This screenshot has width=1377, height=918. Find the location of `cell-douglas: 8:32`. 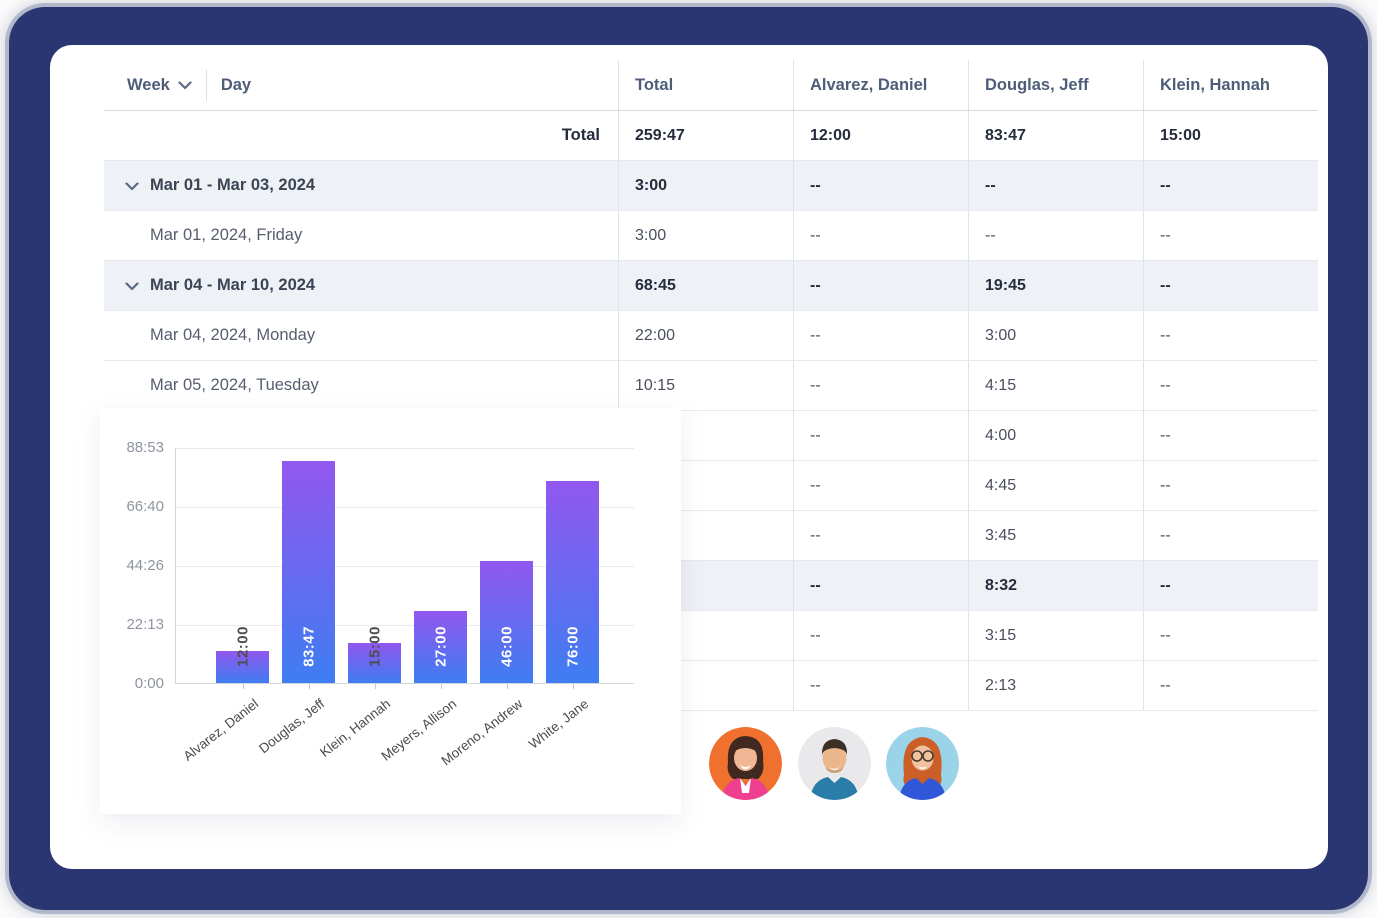

cell-douglas: 8:32 is located at coordinates (1055, 585).